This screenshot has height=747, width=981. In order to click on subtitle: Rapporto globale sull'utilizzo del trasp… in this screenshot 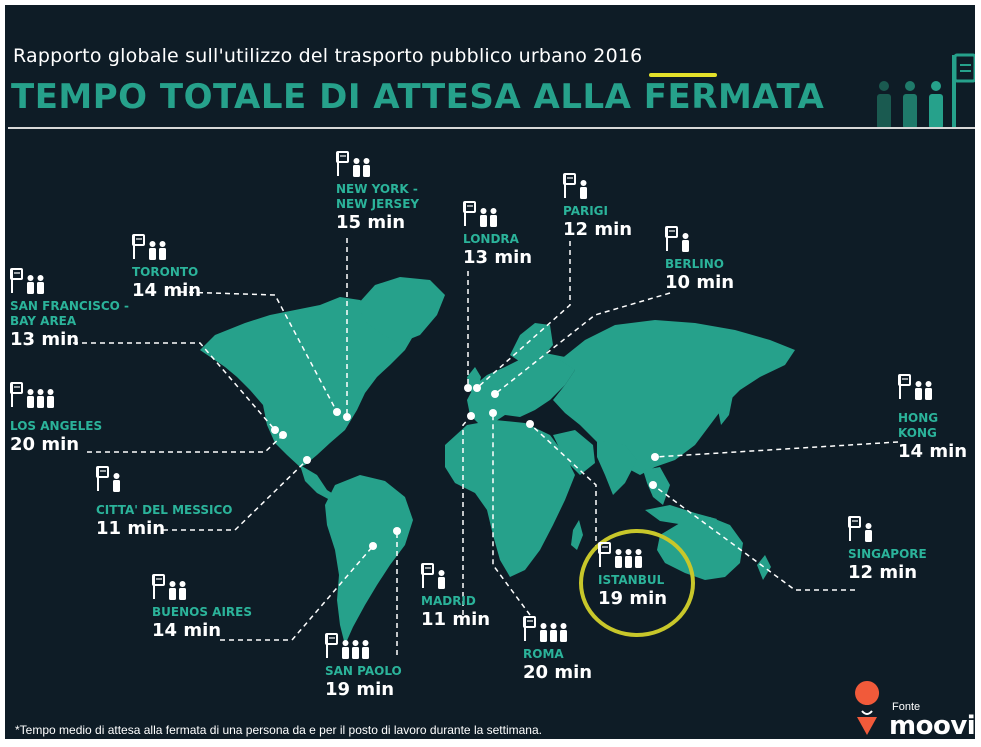, I will do `click(328, 56)`.